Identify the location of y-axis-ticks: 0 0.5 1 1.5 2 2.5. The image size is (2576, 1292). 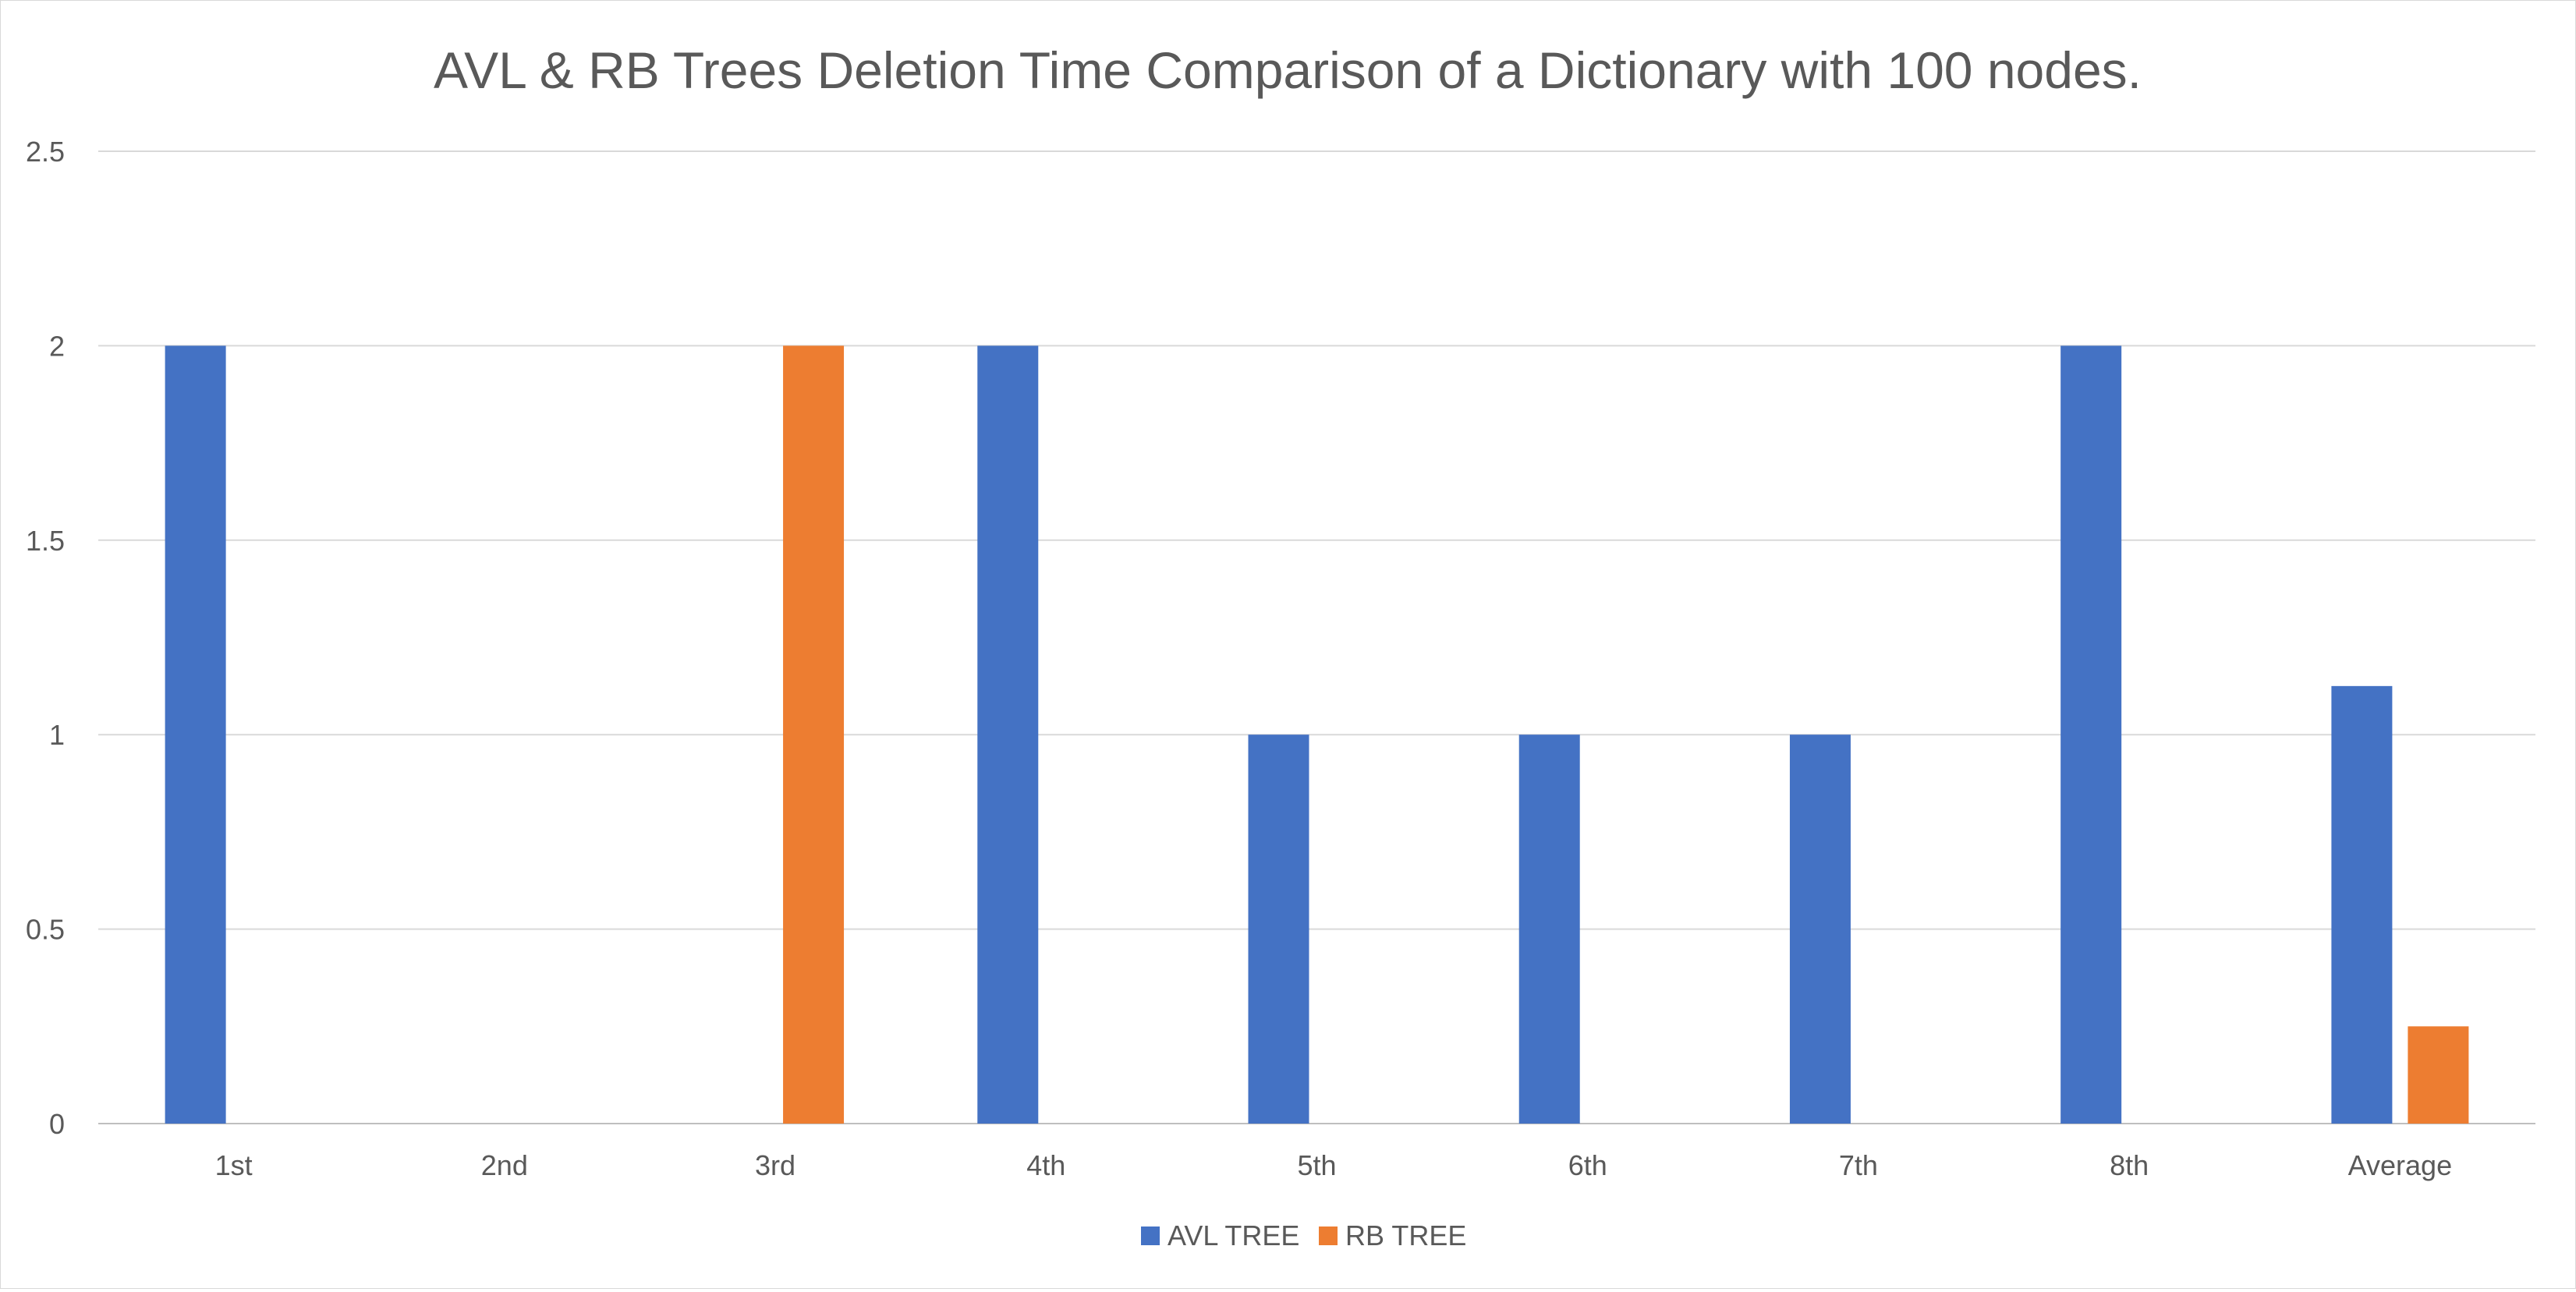
(45, 638).